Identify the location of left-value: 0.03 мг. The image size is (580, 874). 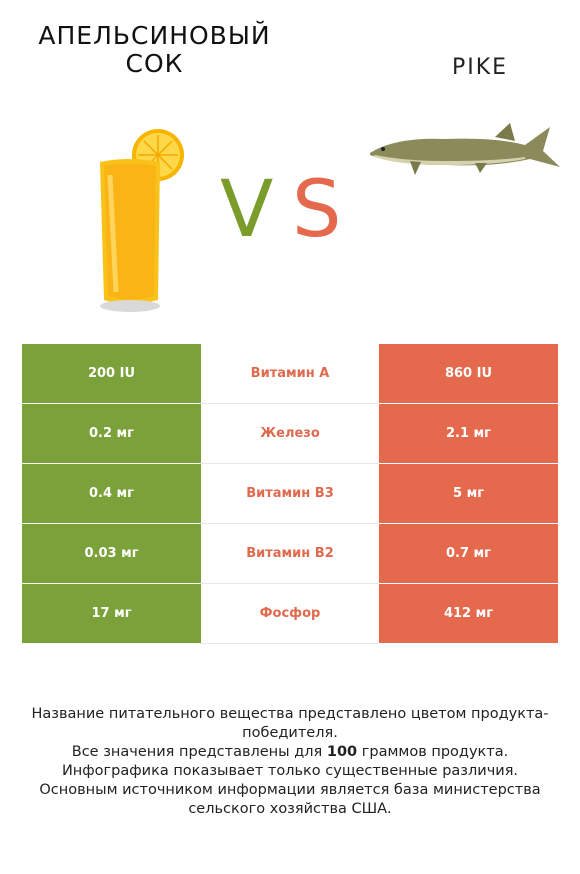
(111, 553).